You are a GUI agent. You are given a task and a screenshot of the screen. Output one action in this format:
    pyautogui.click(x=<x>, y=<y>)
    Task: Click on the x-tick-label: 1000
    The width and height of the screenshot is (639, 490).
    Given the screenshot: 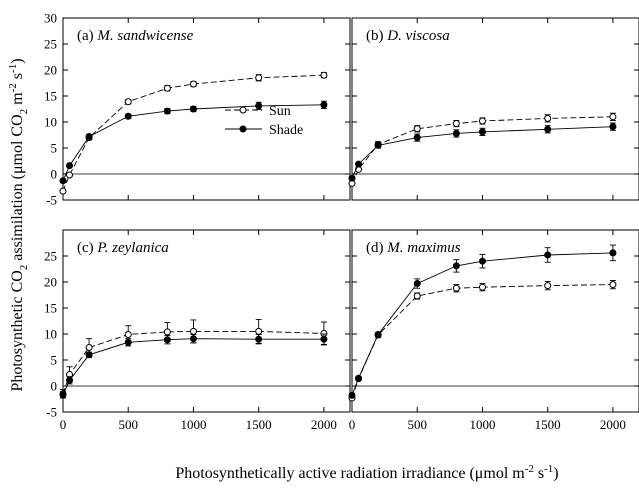 What is the action you would take?
    pyautogui.click(x=193, y=424)
    